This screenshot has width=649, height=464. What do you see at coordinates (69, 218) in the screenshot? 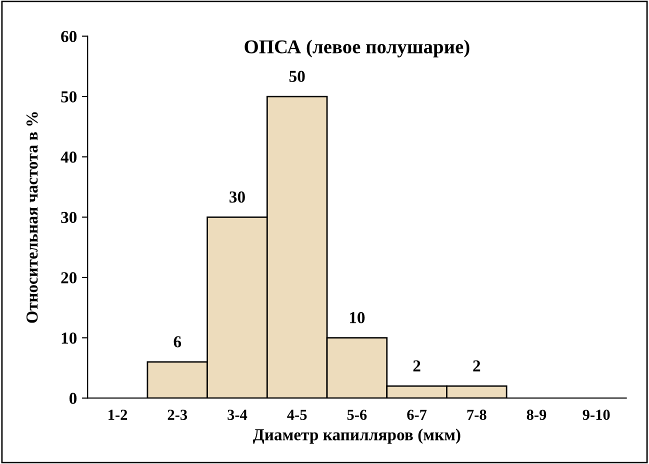
I see `y-tick-label: 30` at bounding box center [69, 218].